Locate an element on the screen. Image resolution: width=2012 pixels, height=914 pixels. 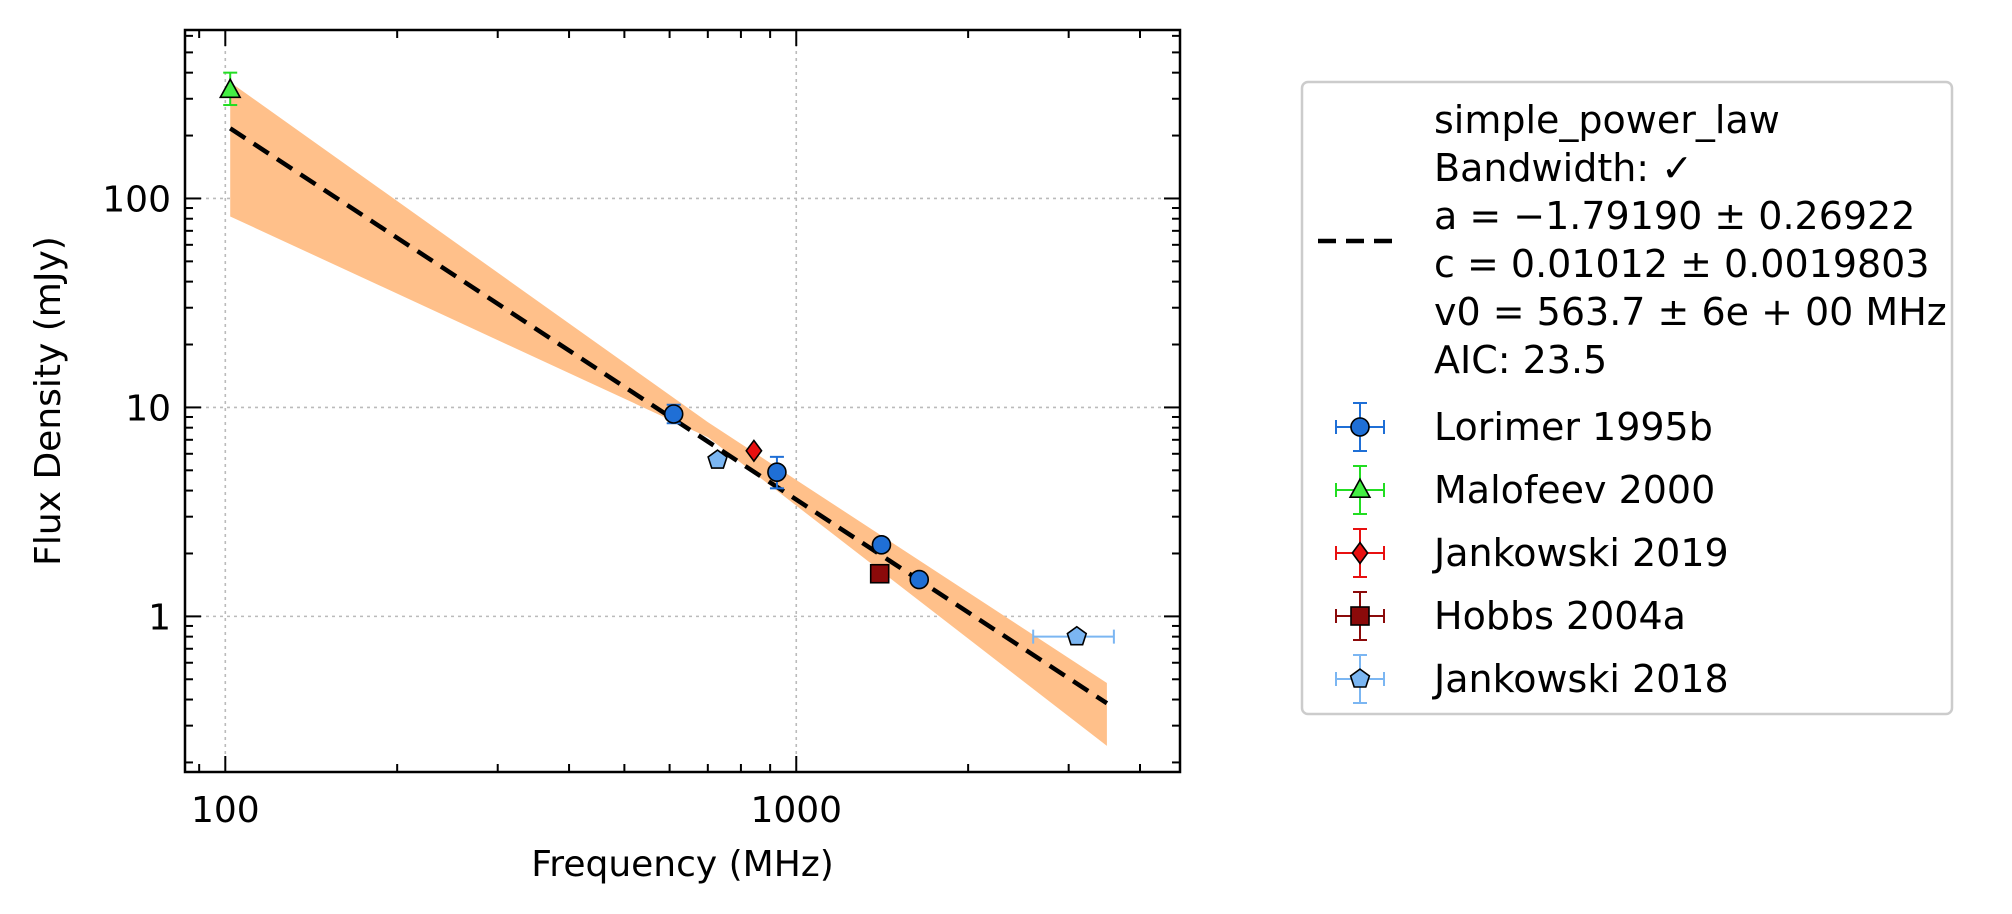
legend-fit-text-line: AIC: 23.5 is located at coordinates (1520, 360).